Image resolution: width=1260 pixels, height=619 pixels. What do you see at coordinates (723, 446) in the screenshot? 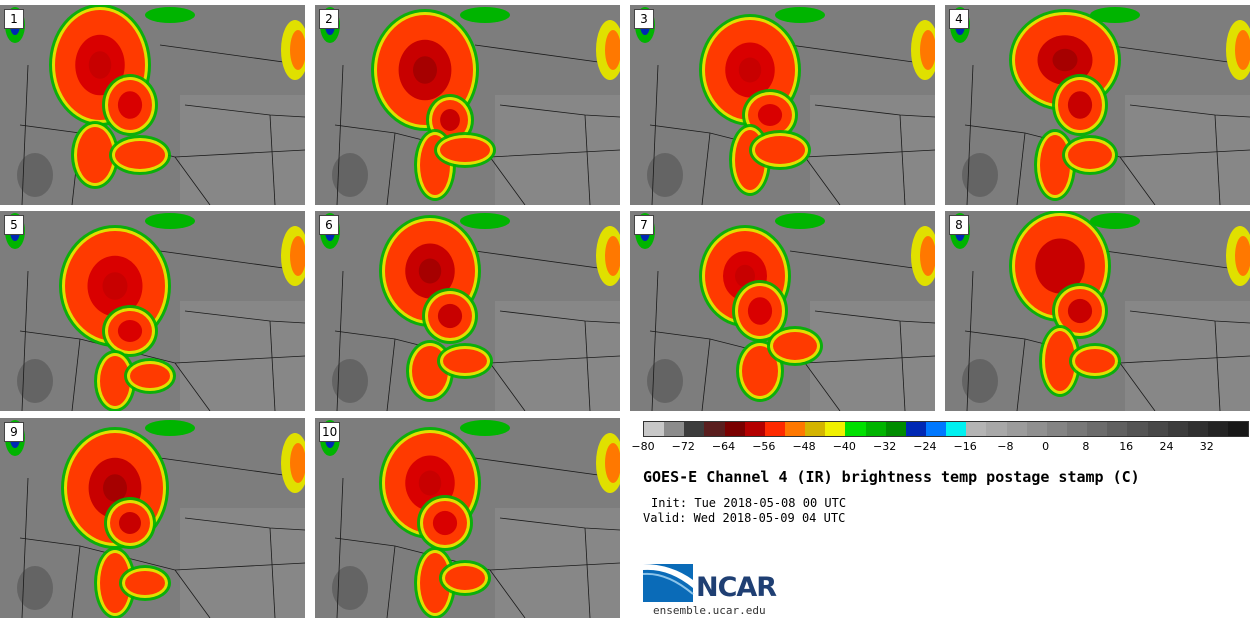
I see `colorbar-tick-label: −64` at bounding box center [723, 446].